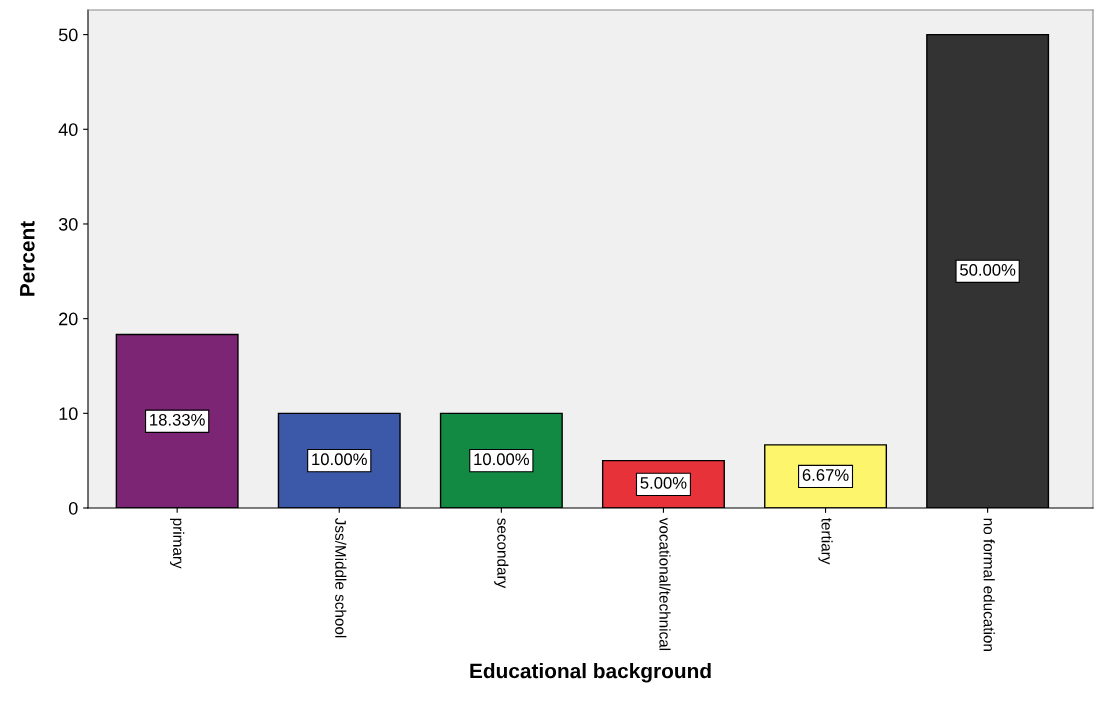  I want to click on y-tick-label: 20, so click(68, 319).